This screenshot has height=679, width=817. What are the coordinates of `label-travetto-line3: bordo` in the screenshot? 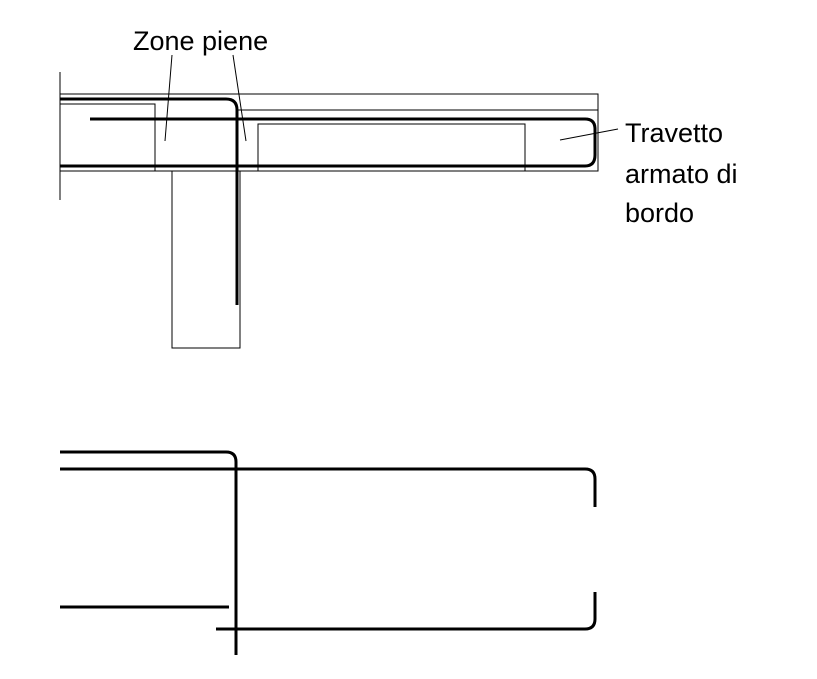 It's located at (660, 213).